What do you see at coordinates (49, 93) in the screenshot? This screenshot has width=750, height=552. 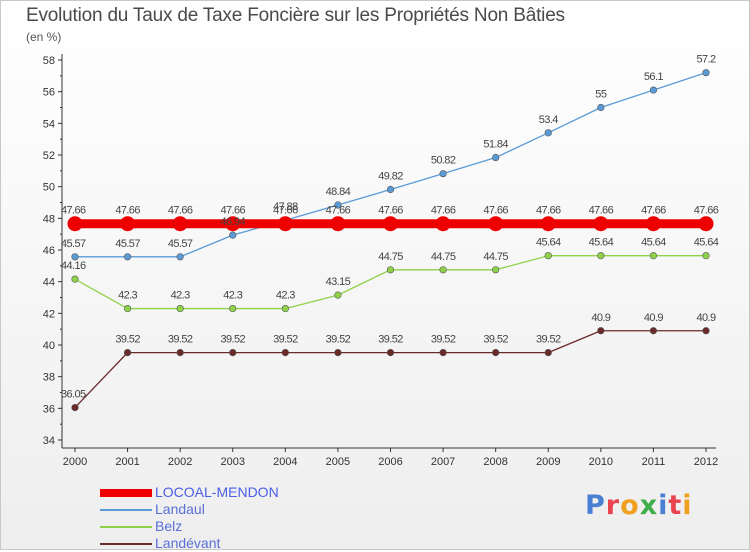 I see `y-tick-label: 56` at bounding box center [49, 93].